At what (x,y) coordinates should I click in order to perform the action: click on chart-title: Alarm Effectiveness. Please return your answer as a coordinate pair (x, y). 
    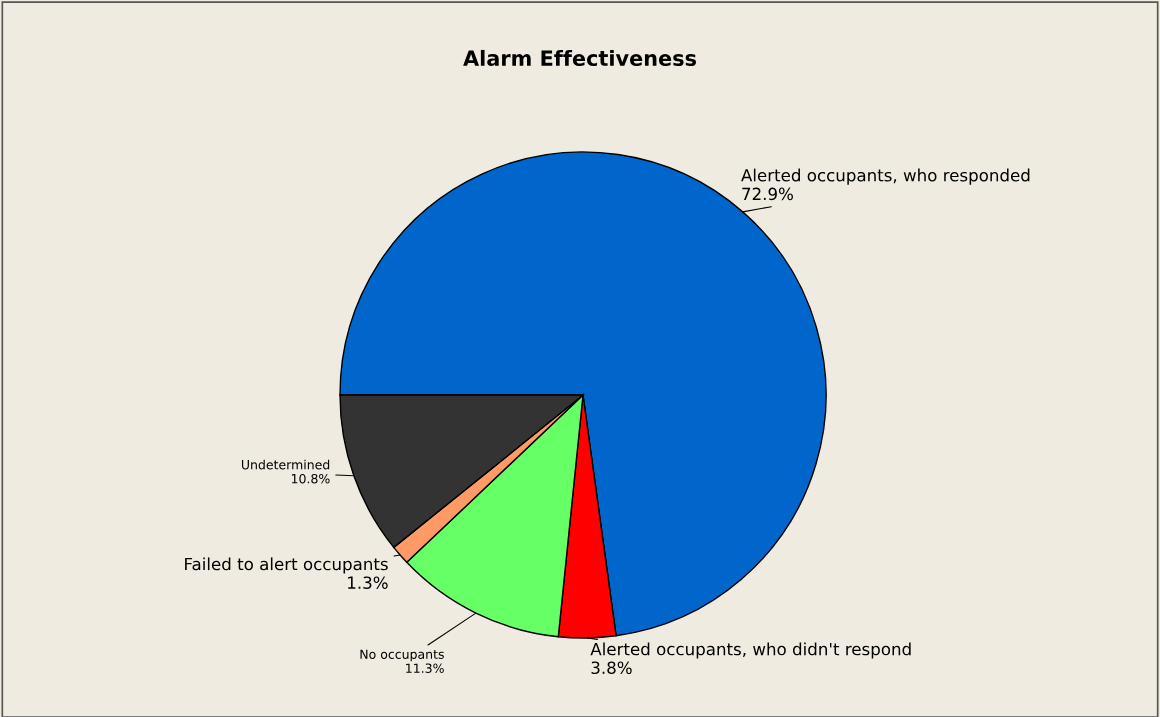
    Looking at the image, I should click on (579, 58).